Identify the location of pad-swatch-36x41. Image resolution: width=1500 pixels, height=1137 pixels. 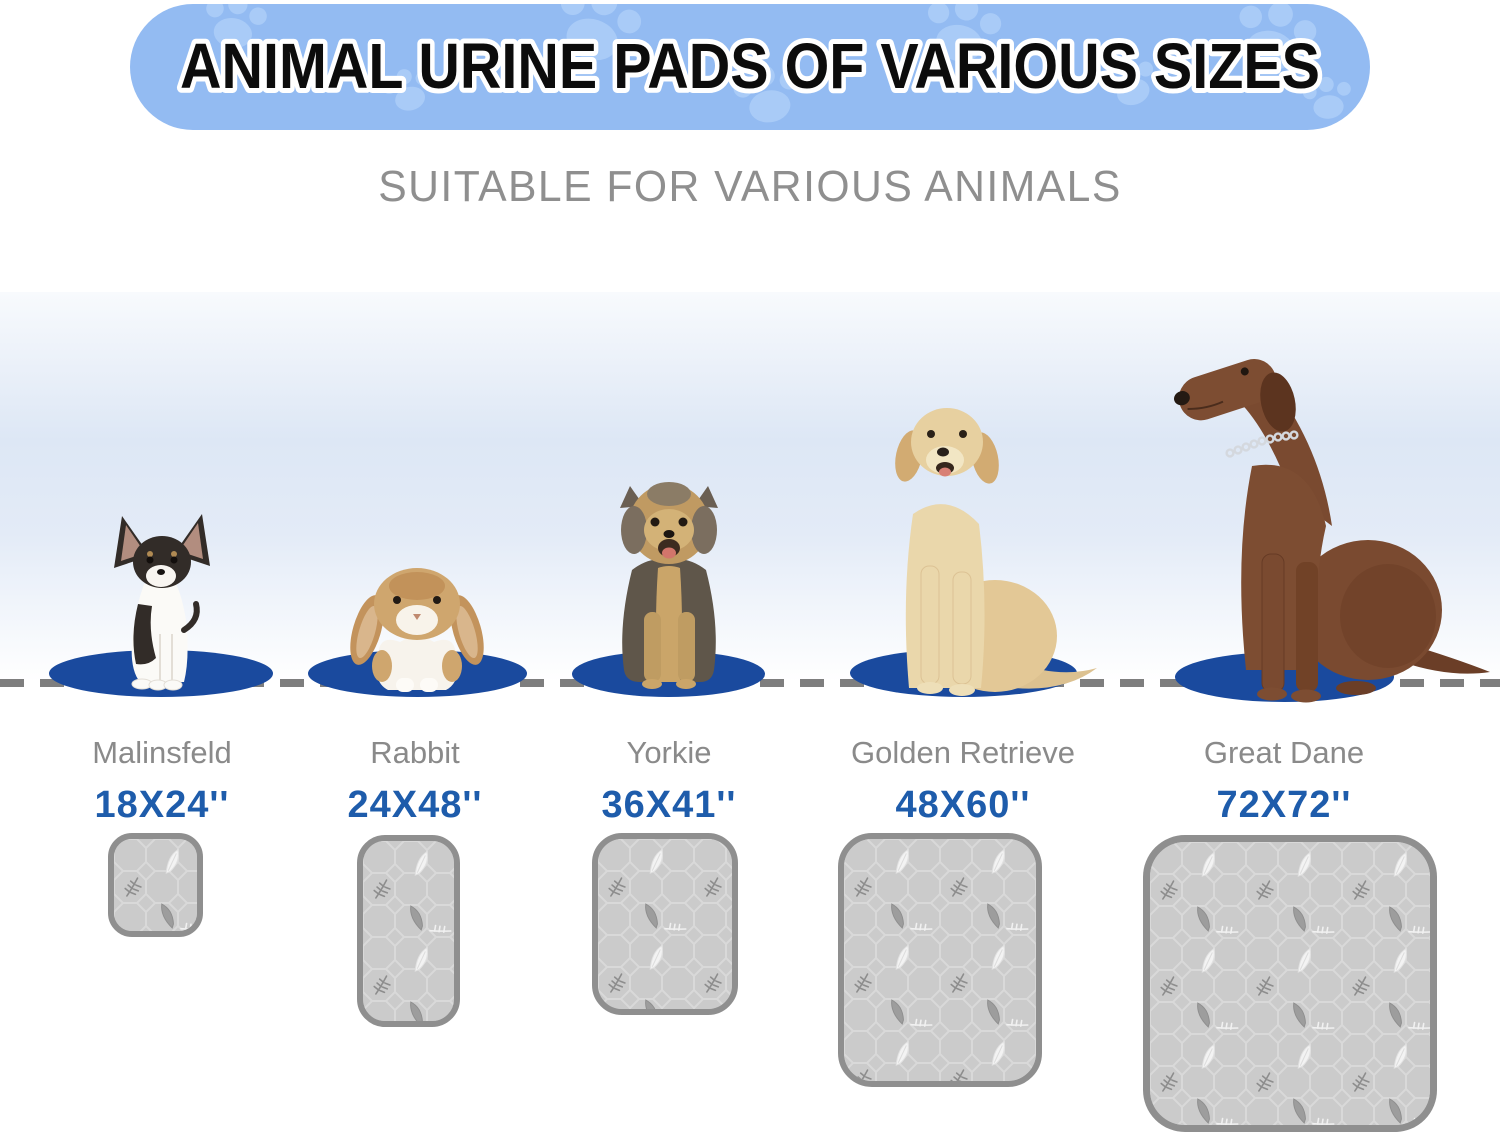
(665, 924).